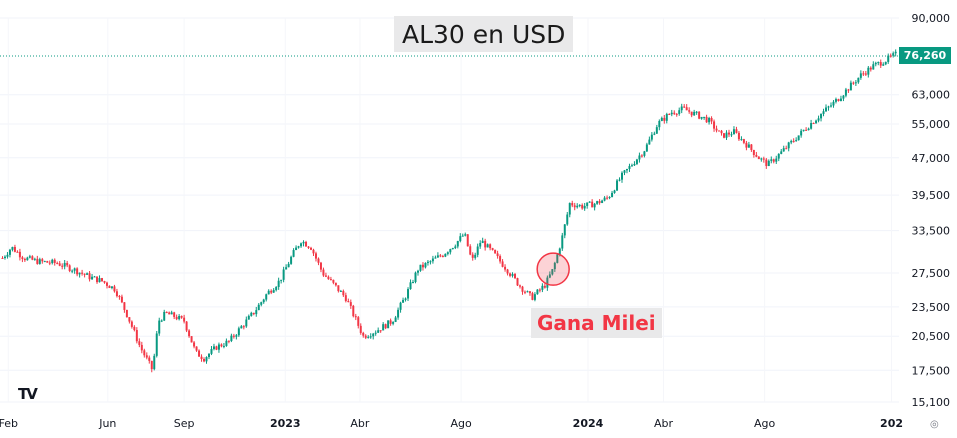  I want to click on x-tick-label: Abr, so click(664, 423).